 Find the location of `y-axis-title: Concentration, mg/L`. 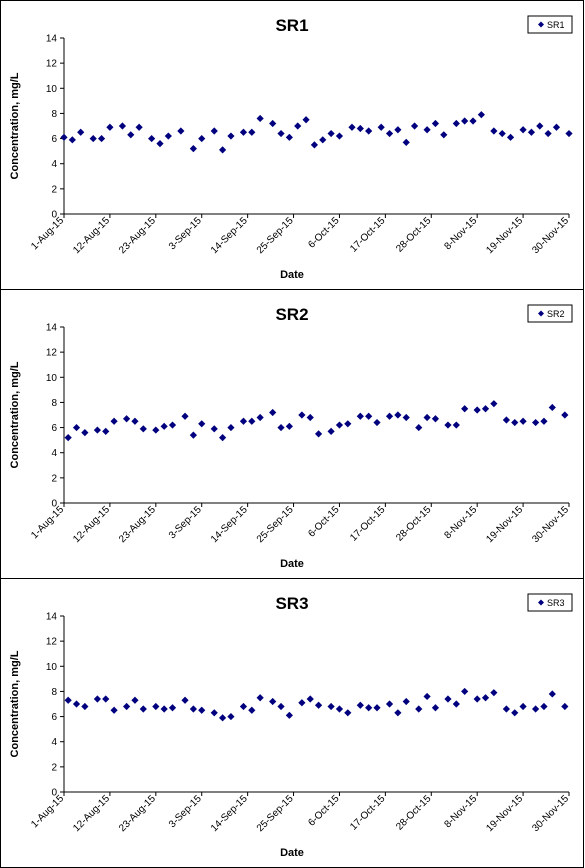

y-axis-title: Concentration, mg/L is located at coordinates (15, 125).